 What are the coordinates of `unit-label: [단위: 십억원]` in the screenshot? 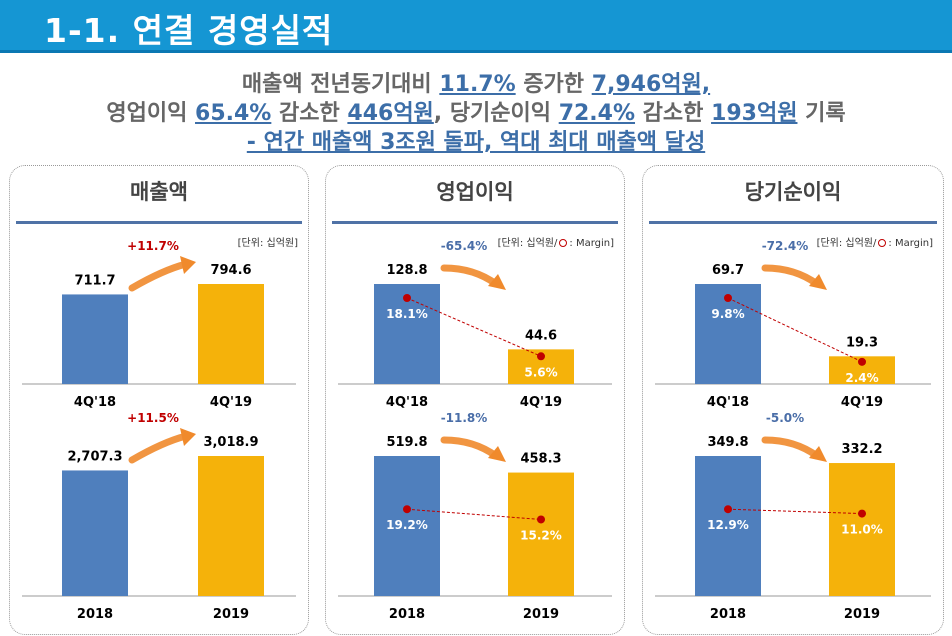 It's located at (268, 241).